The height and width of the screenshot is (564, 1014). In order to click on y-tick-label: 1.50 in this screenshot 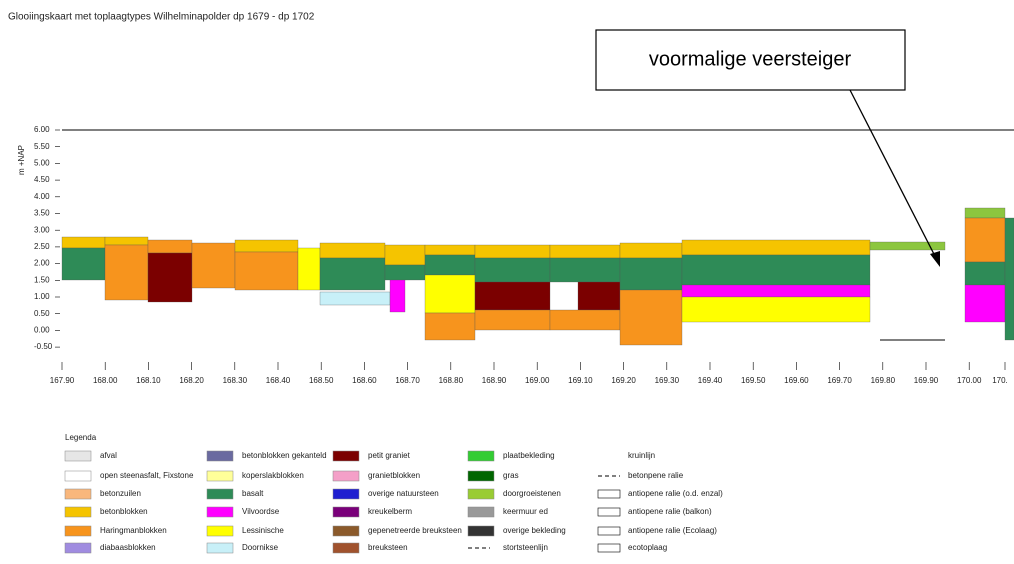, I will do `click(42, 279)`.